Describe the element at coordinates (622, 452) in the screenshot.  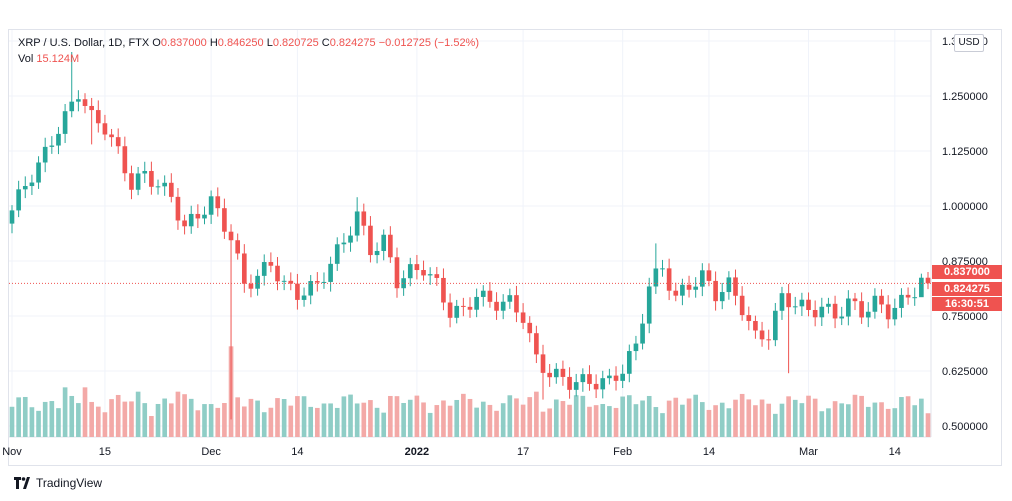
I see `x-tick-label: Feb` at that location.